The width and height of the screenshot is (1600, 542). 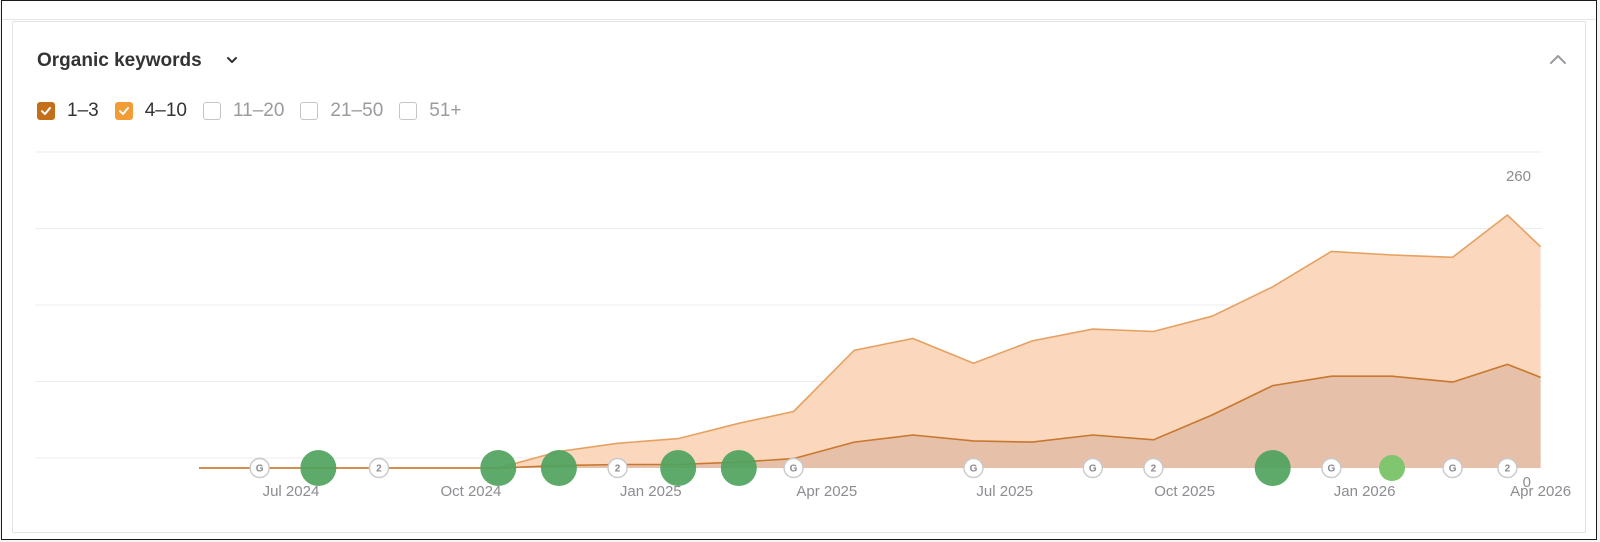 I want to click on filter-4-10: 4–10, so click(x=150, y=111).